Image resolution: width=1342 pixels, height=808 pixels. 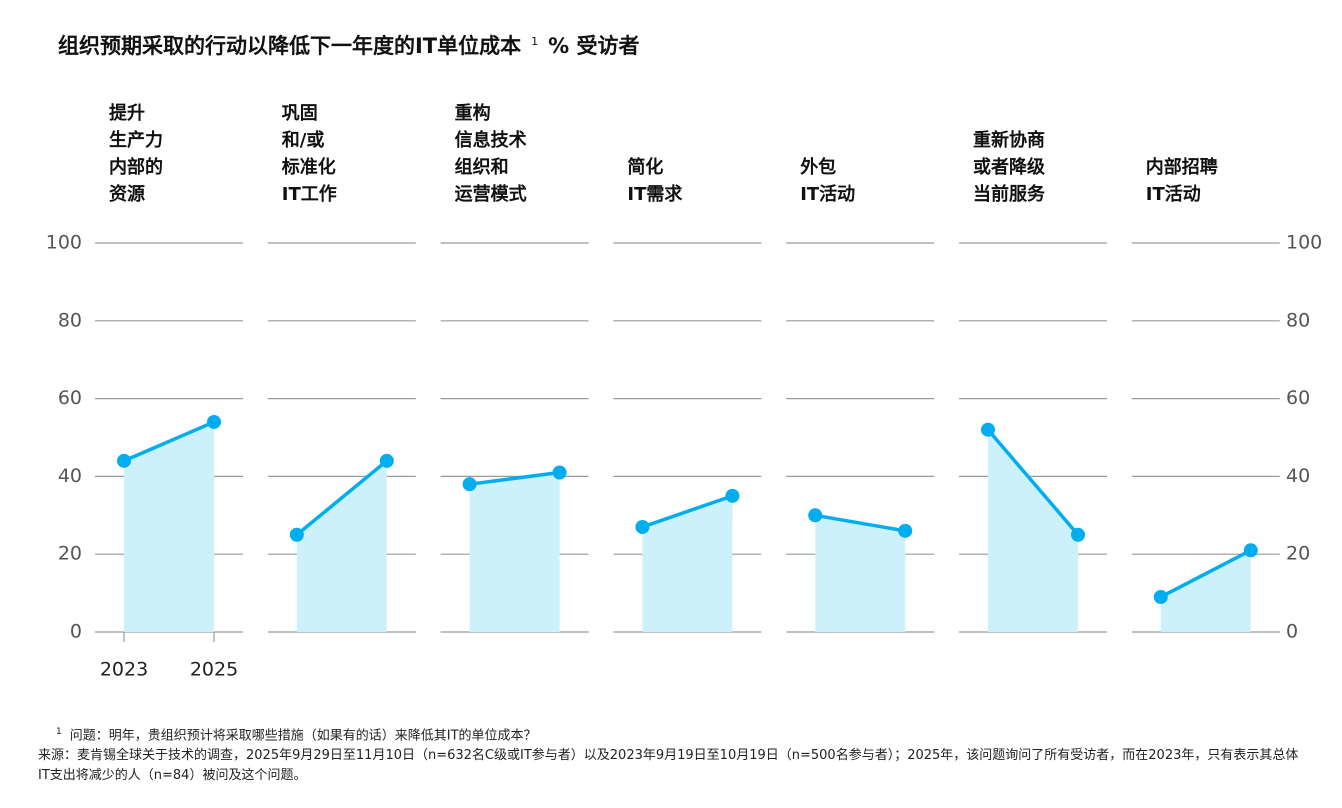 I want to click on panel-label: 和/或, so click(x=303, y=140).